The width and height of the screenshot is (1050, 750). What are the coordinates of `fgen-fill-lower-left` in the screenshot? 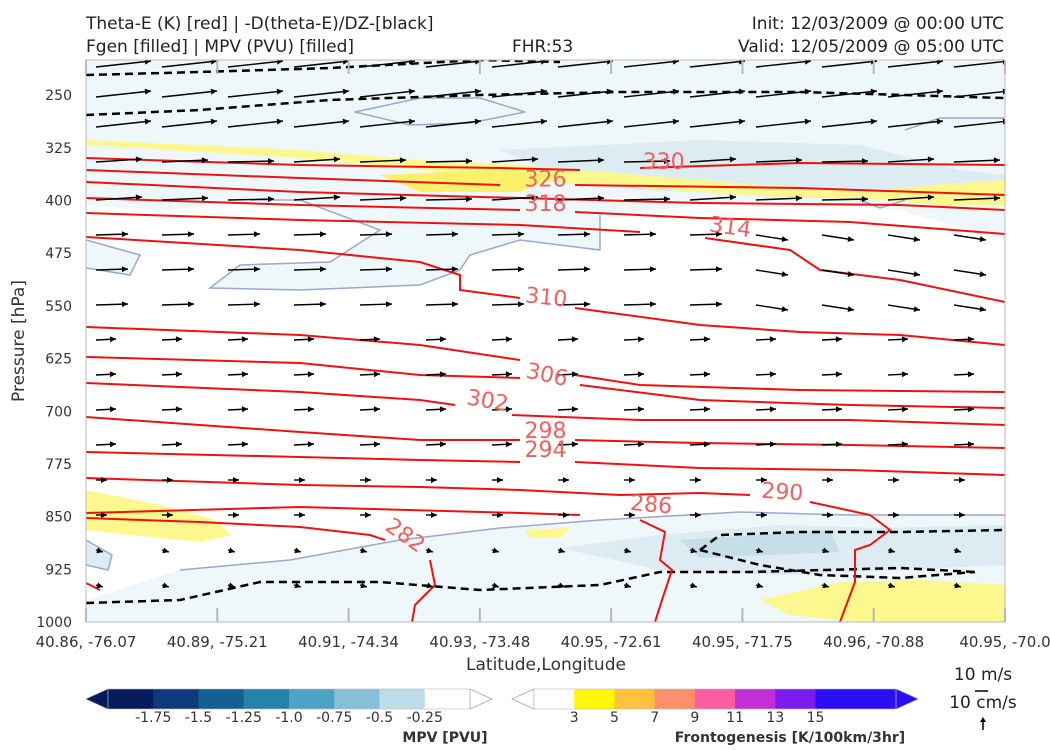 It's located at (159, 516).